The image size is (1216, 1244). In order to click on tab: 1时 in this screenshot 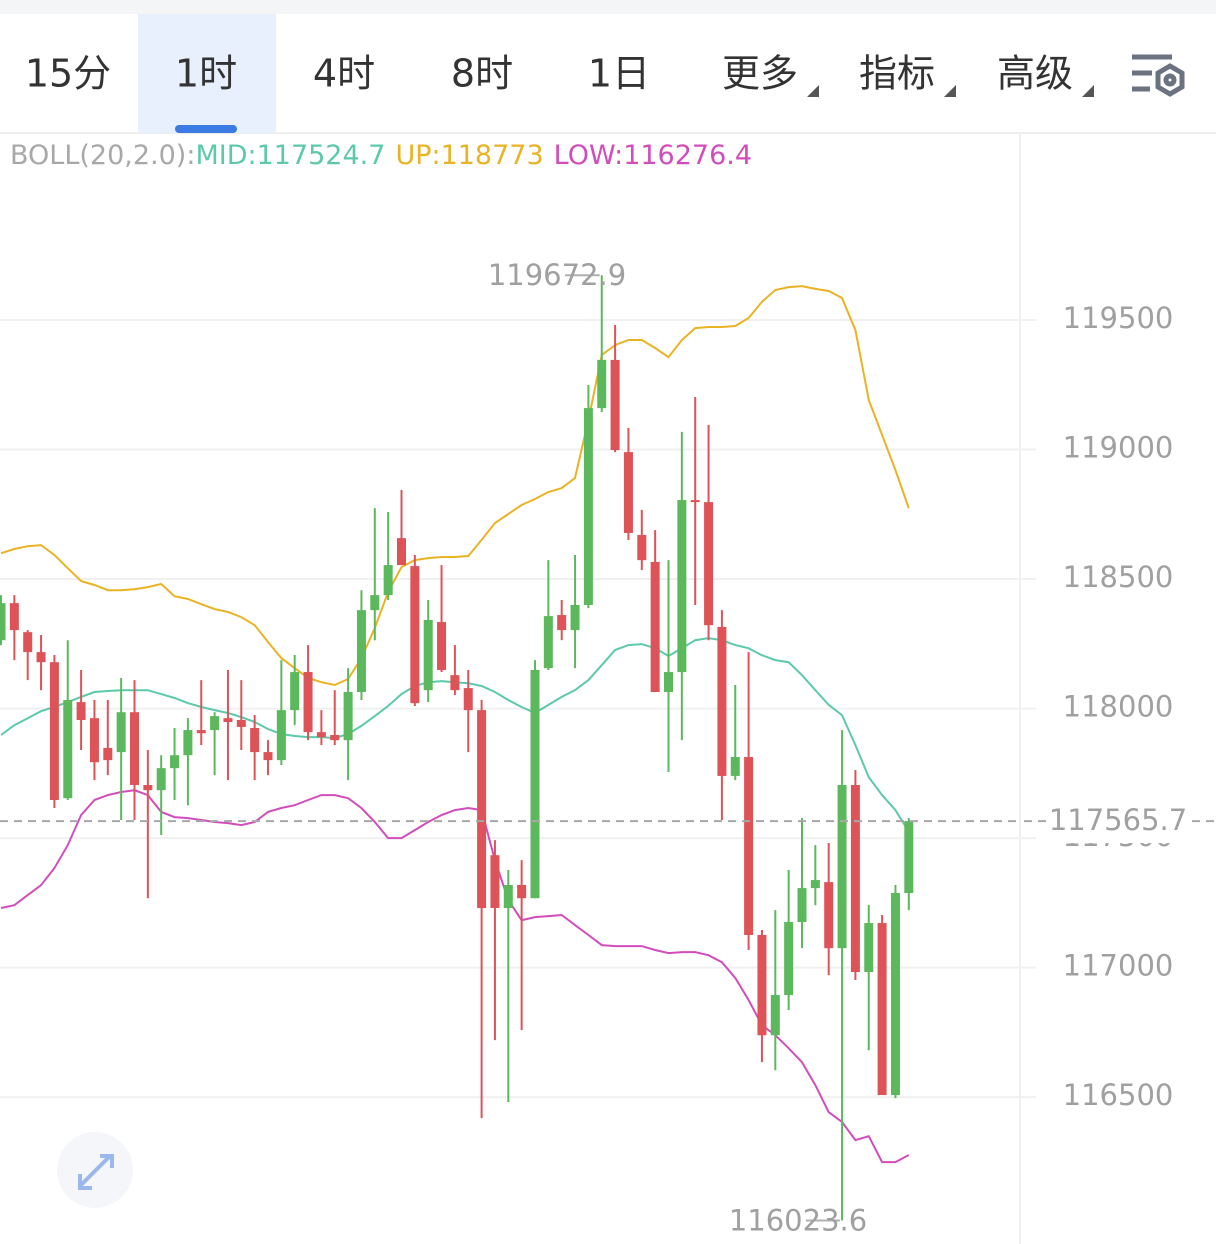, I will do `click(206, 74)`.